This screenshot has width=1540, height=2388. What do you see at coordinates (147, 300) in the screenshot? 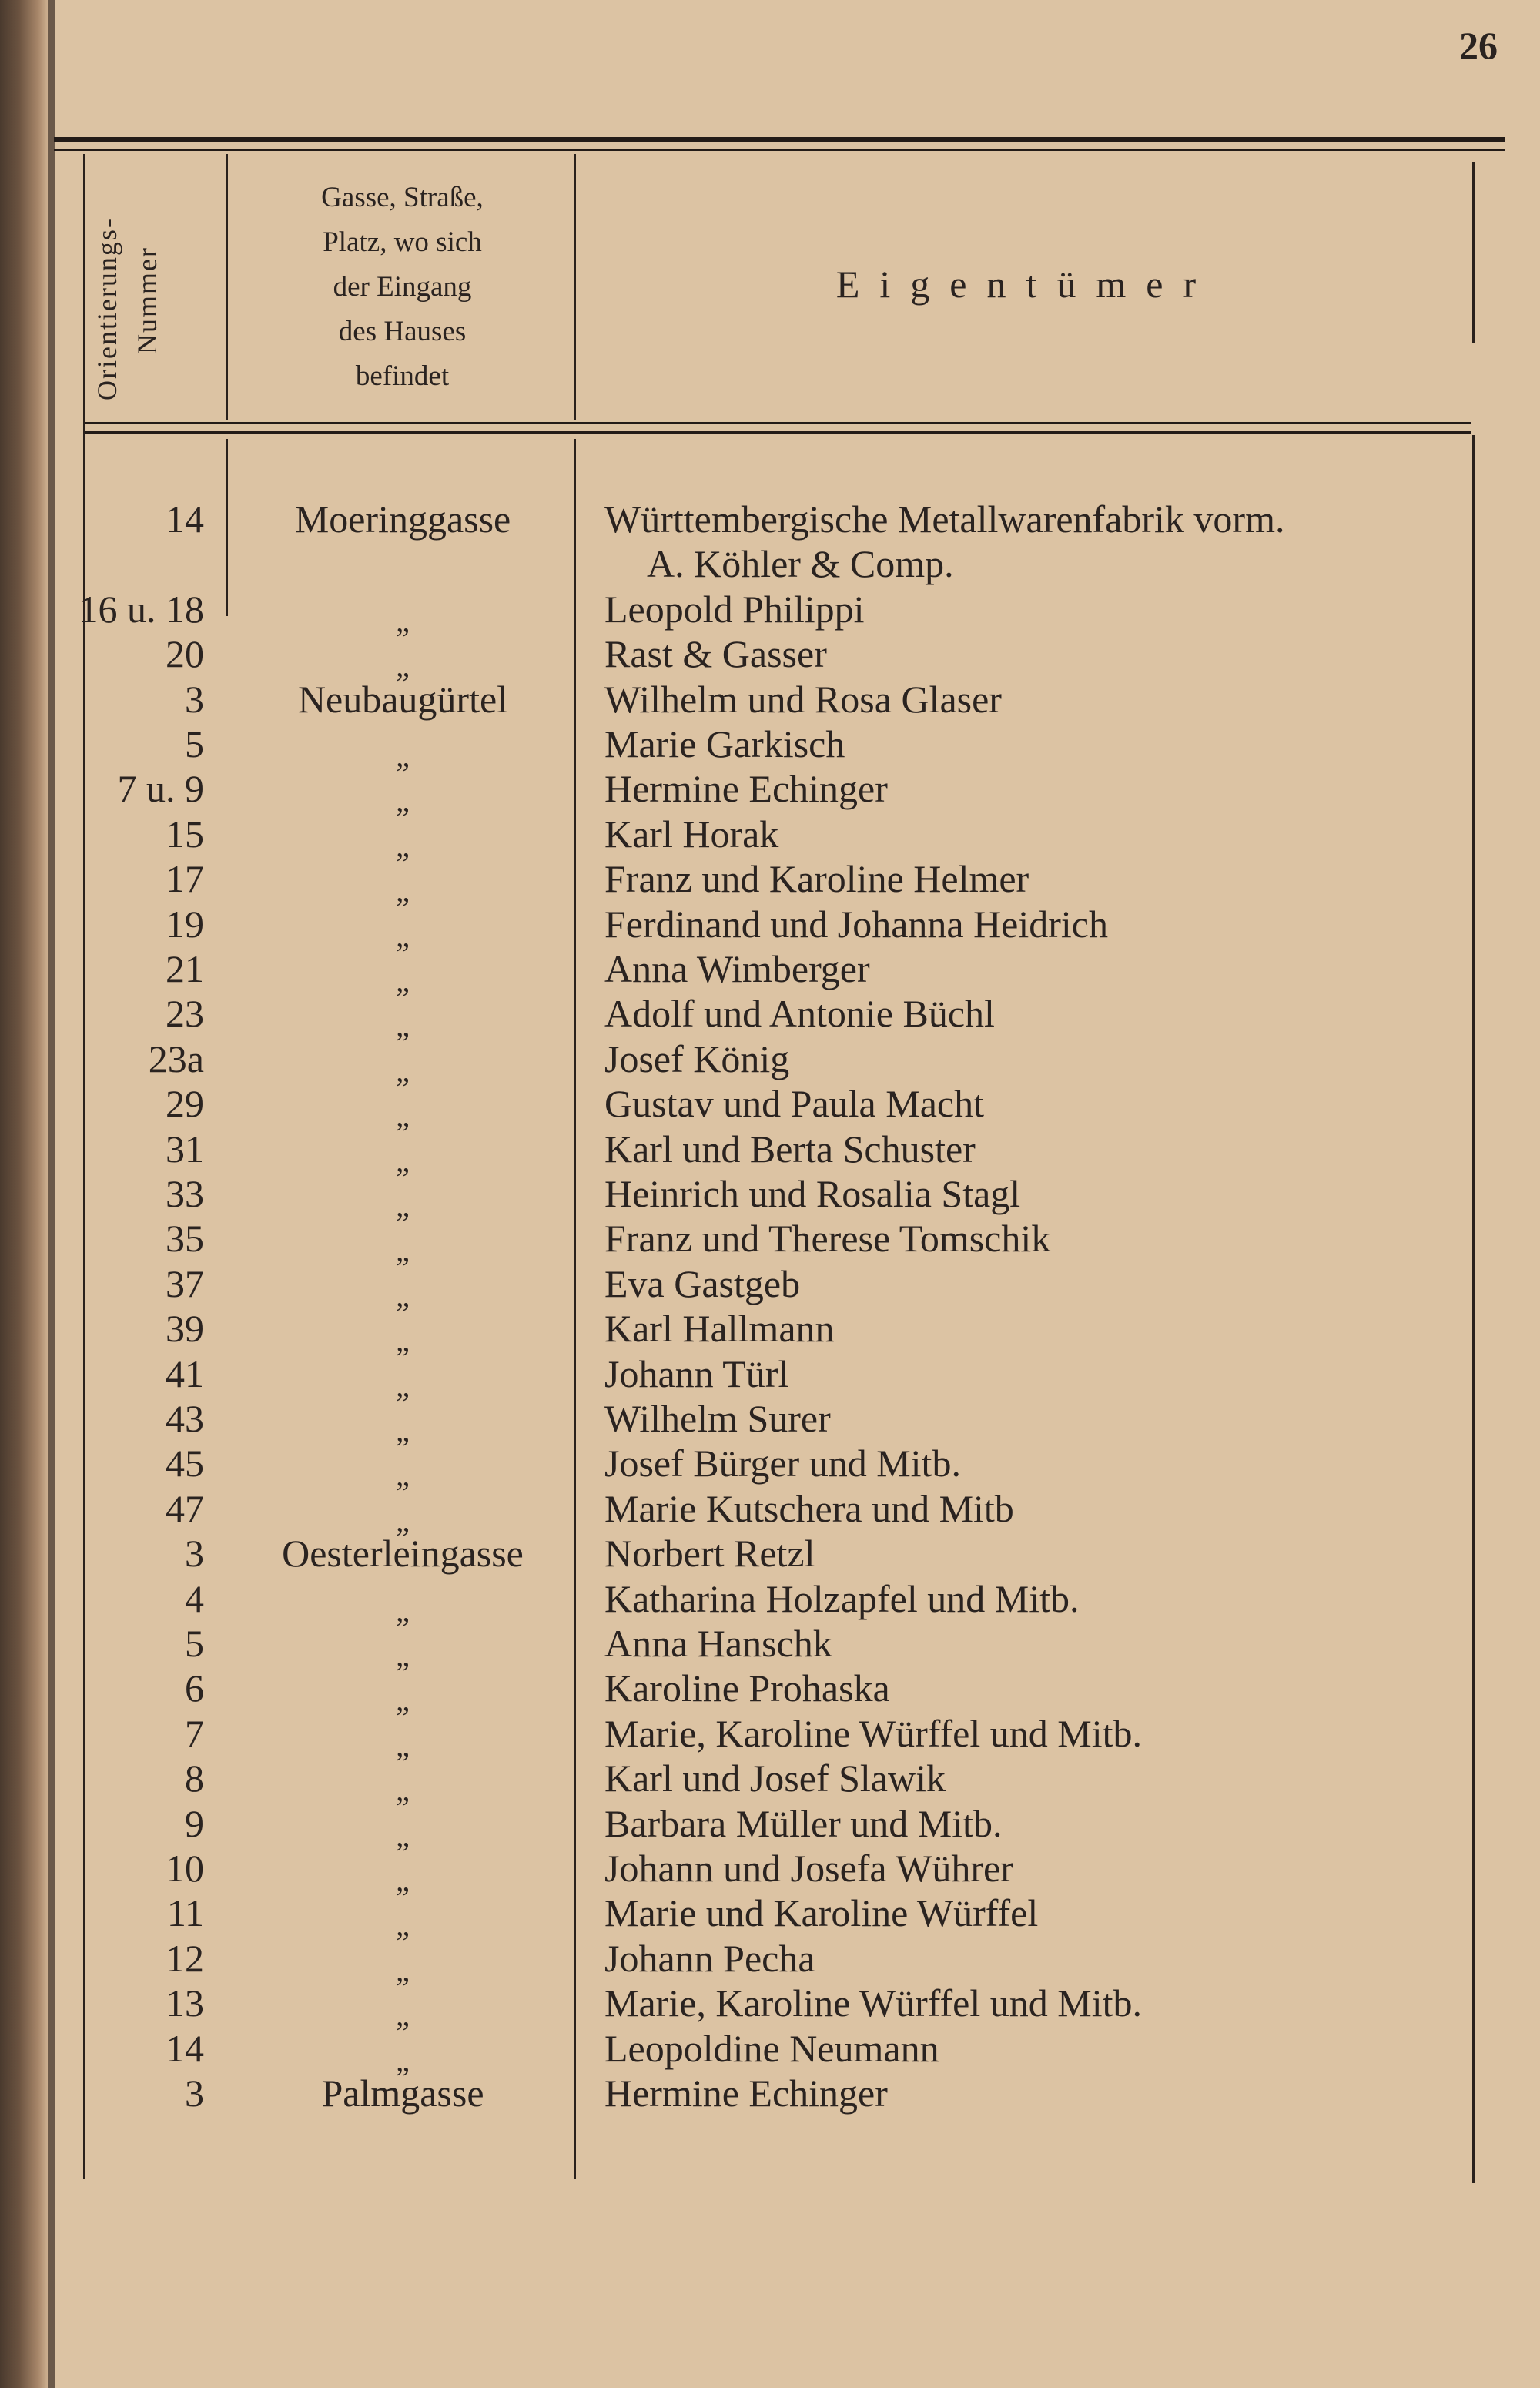
I see `header-number-line2: Nummer` at bounding box center [147, 300].